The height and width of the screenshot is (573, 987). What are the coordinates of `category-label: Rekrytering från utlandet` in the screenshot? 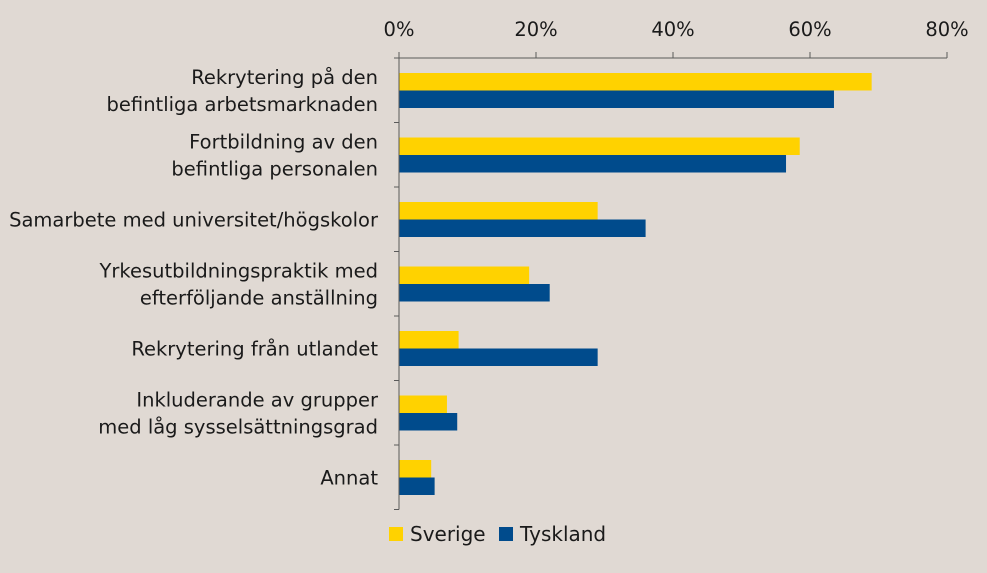 It's located at (254, 348).